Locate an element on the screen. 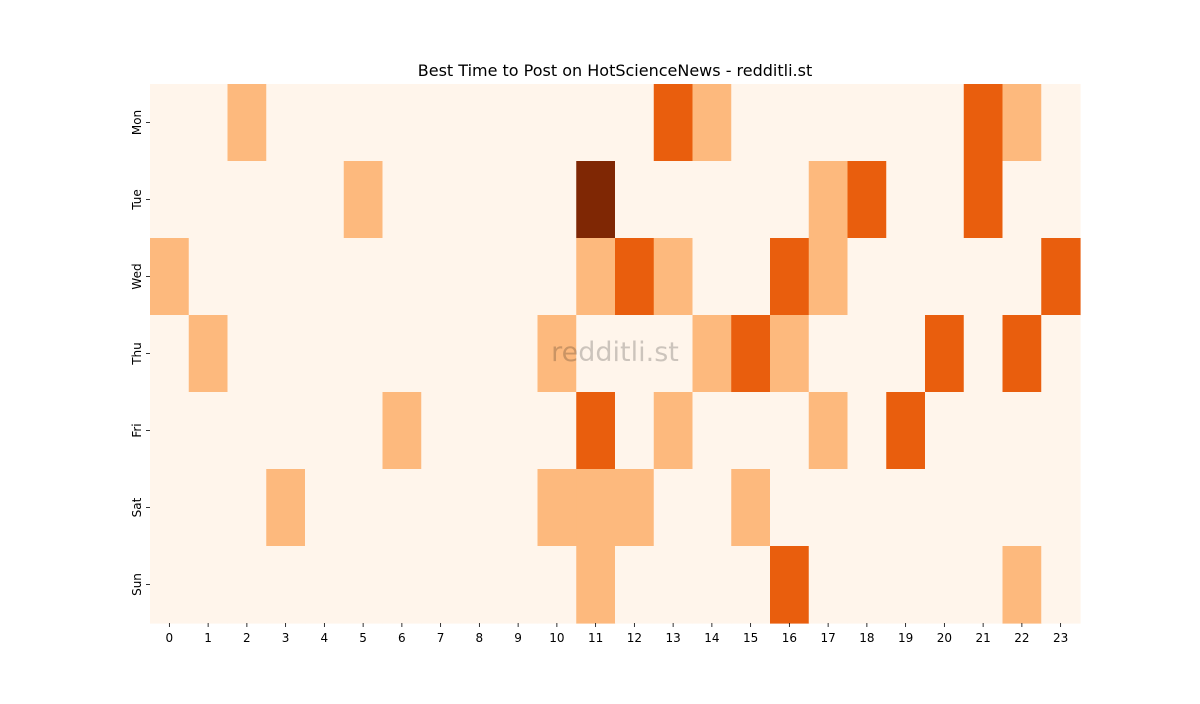  x-tick-label: 6 is located at coordinates (402, 638).